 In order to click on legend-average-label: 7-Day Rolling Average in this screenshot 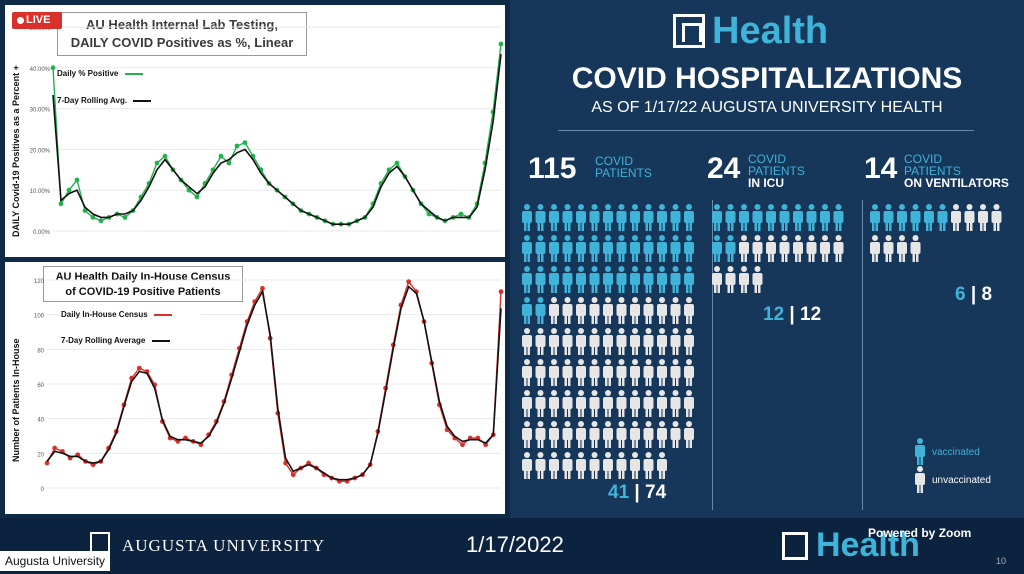, I will do `click(103, 340)`.